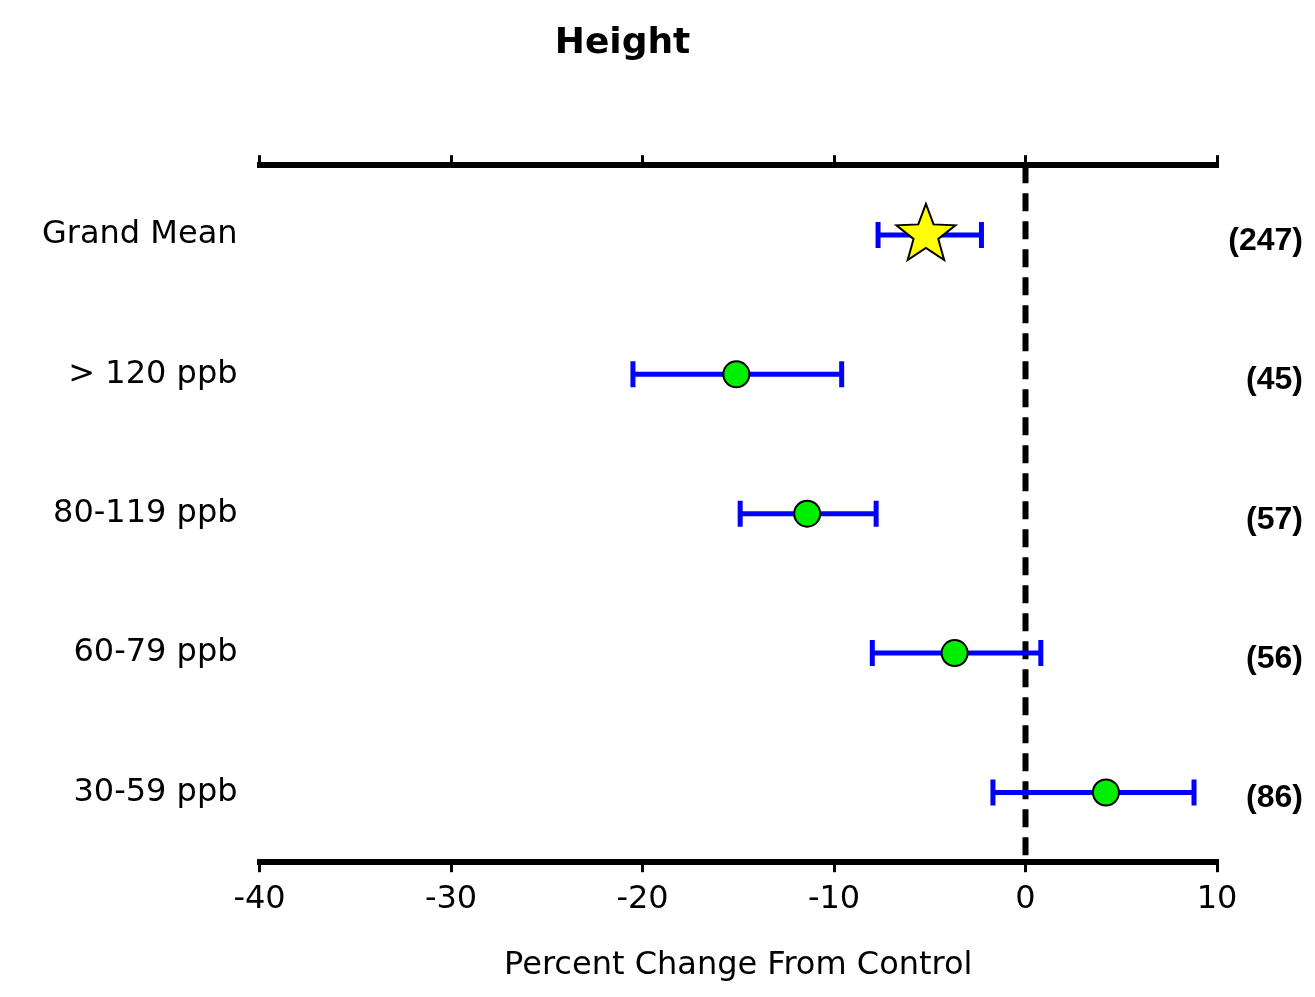  Describe the element at coordinates (155, 789) in the screenshot. I see `y-tick-label: 30-59 ppb` at that location.